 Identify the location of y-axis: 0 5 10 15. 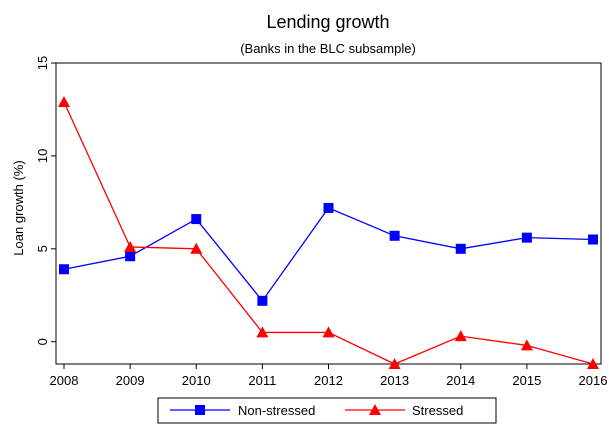
(45, 200).